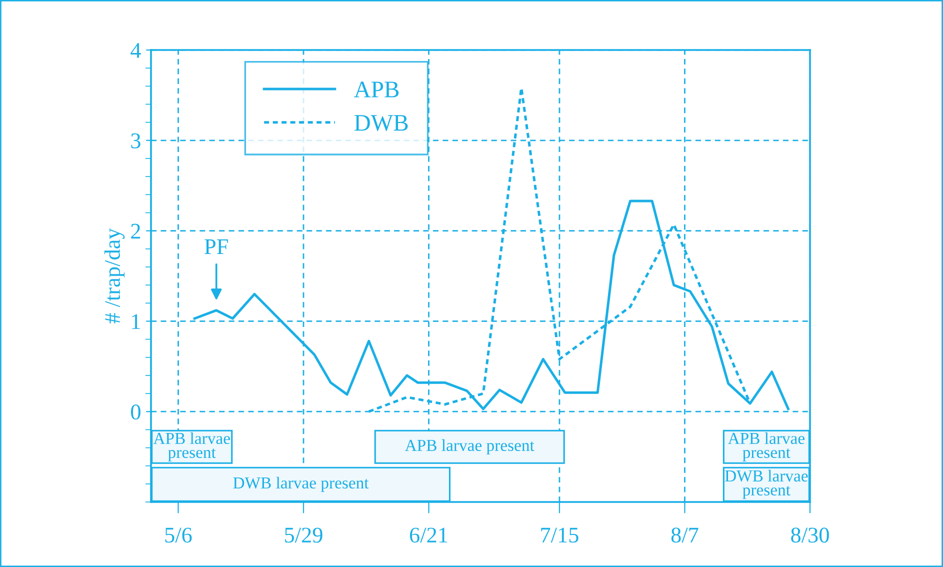 The height and width of the screenshot is (567, 943). What do you see at coordinates (381, 123) in the screenshot?
I see `legend-label: DWB` at bounding box center [381, 123].